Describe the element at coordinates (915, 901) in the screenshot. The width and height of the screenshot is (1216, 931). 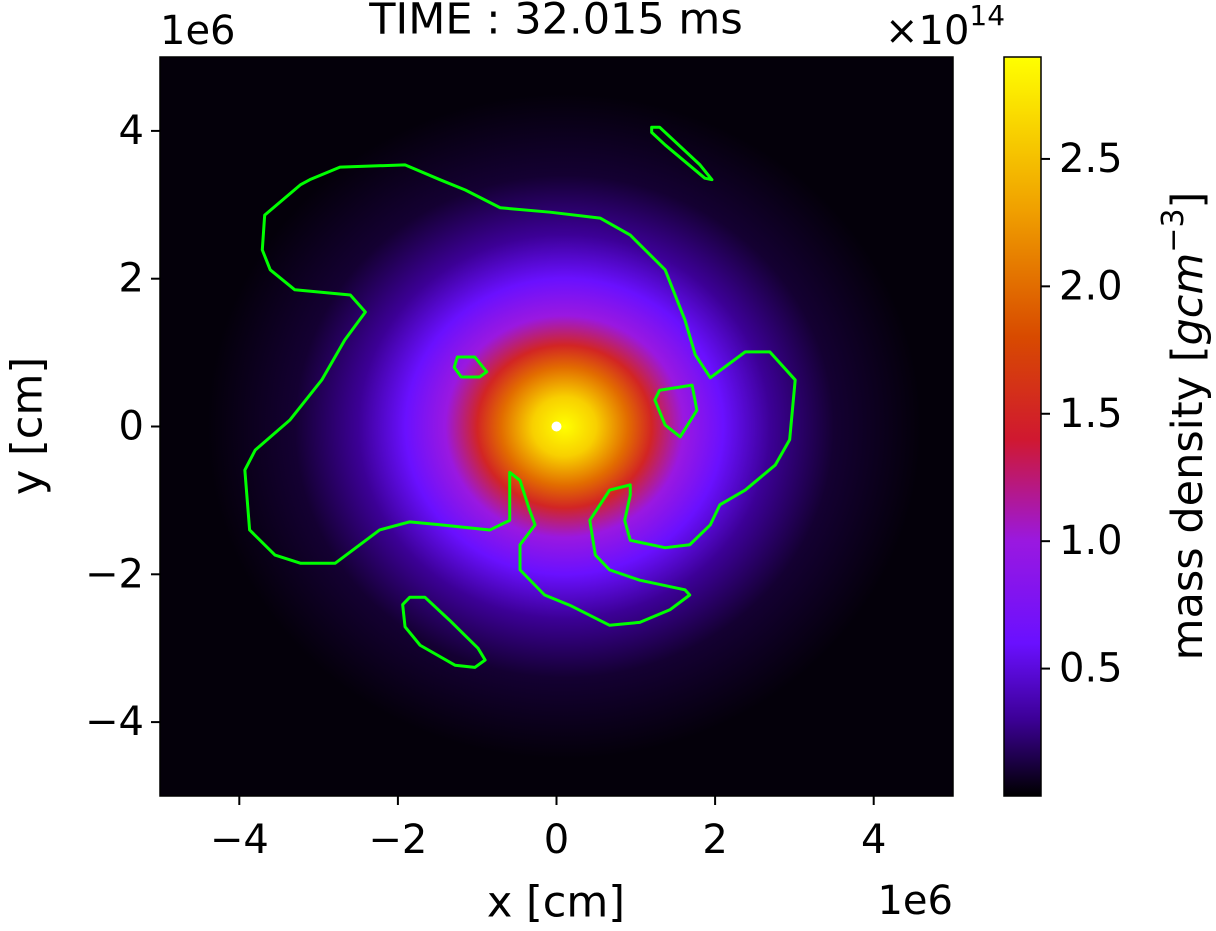
I see `x-offset-label: 1e6` at that location.